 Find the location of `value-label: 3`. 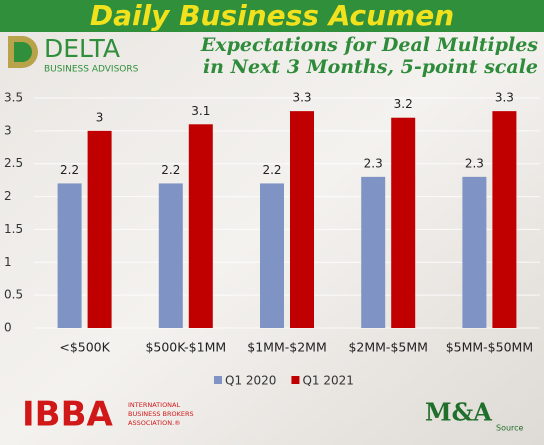

value-label: 3 is located at coordinates (100, 117).